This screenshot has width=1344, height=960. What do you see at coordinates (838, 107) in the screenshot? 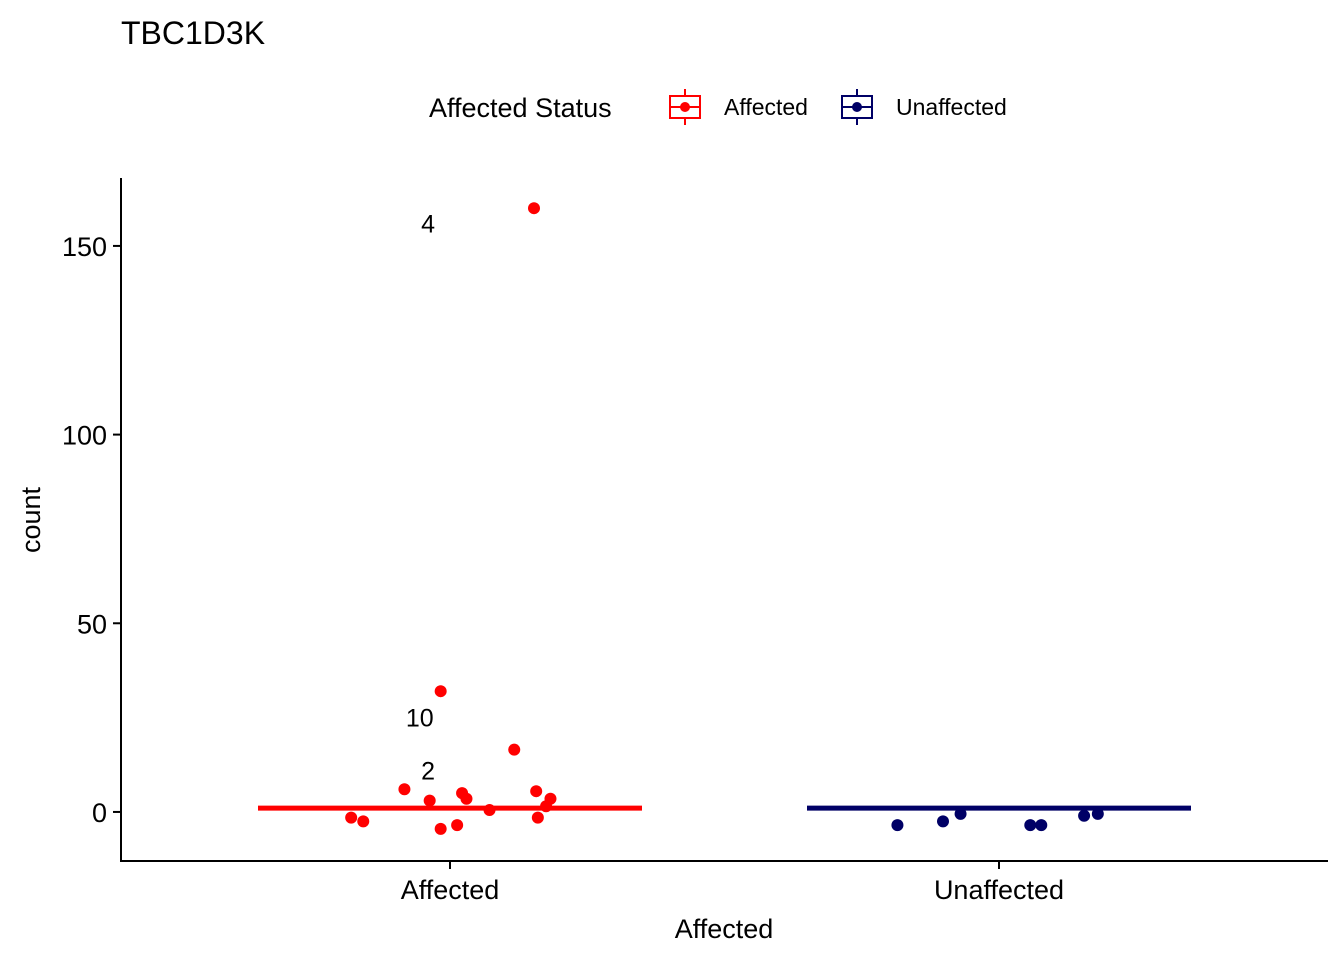
I see `legend-entries: Affected Unaffected` at bounding box center [838, 107].